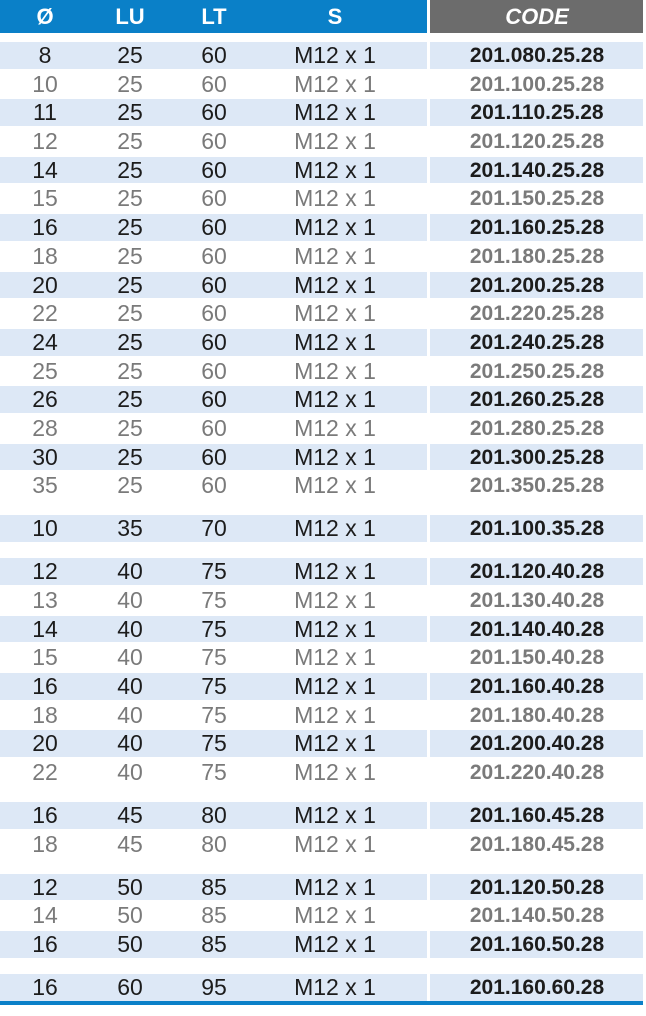 The image size is (646, 1016). What do you see at coordinates (45, 370) in the screenshot?
I see `cell-diameter: 25` at bounding box center [45, 370].